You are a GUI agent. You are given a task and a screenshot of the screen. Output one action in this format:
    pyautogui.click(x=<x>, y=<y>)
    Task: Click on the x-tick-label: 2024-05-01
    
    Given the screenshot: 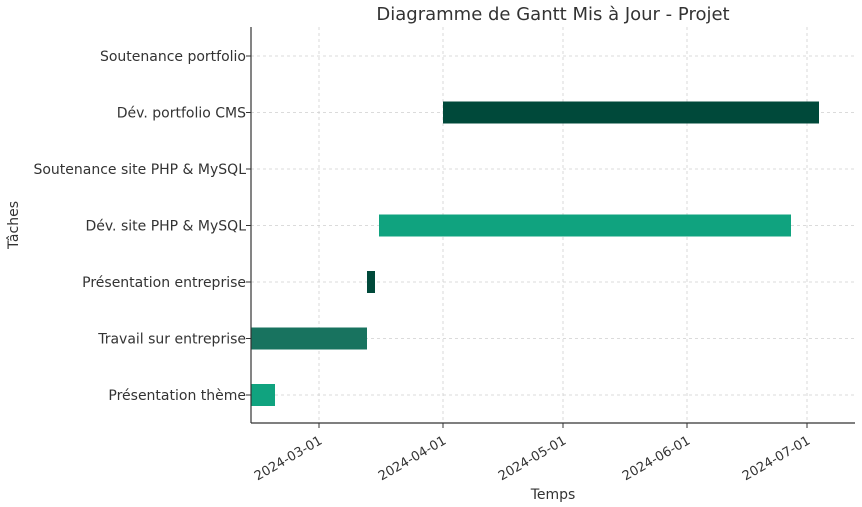 What is the action you would take?
    pyautogui.click(x=532, y=458)
    